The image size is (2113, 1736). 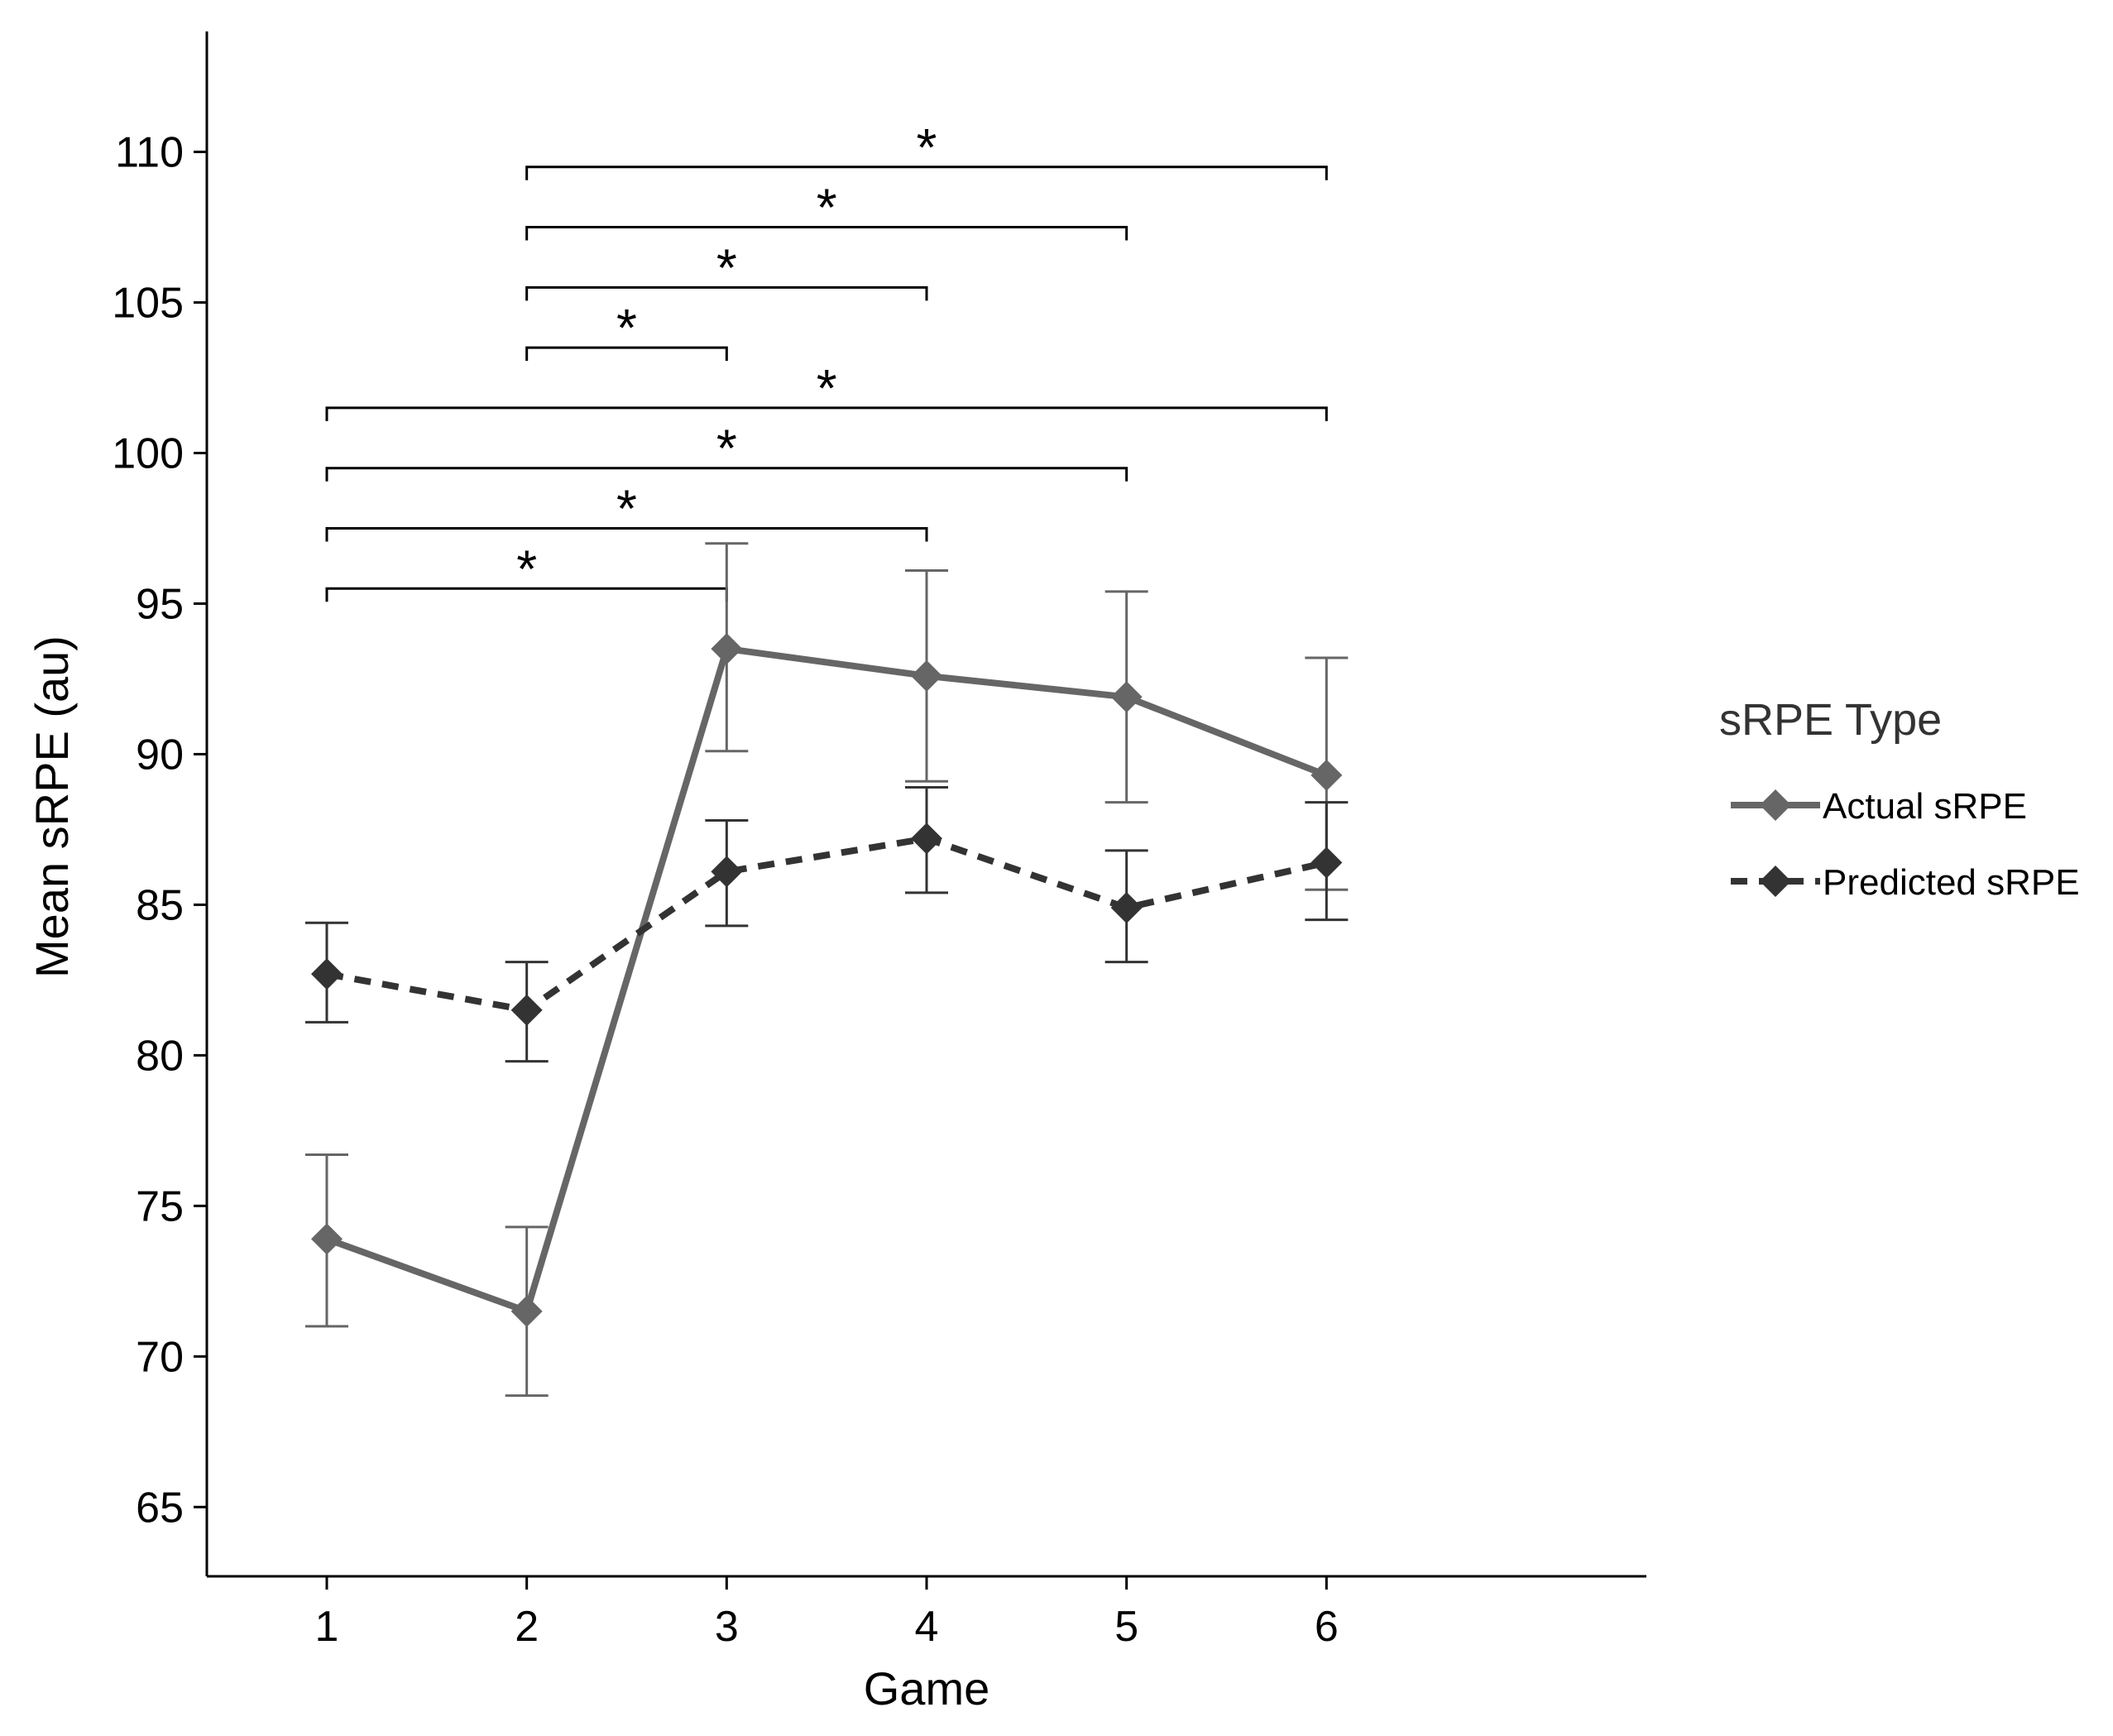 I want to click on x-tick-label: 5, so click(x=1126, y=1627).